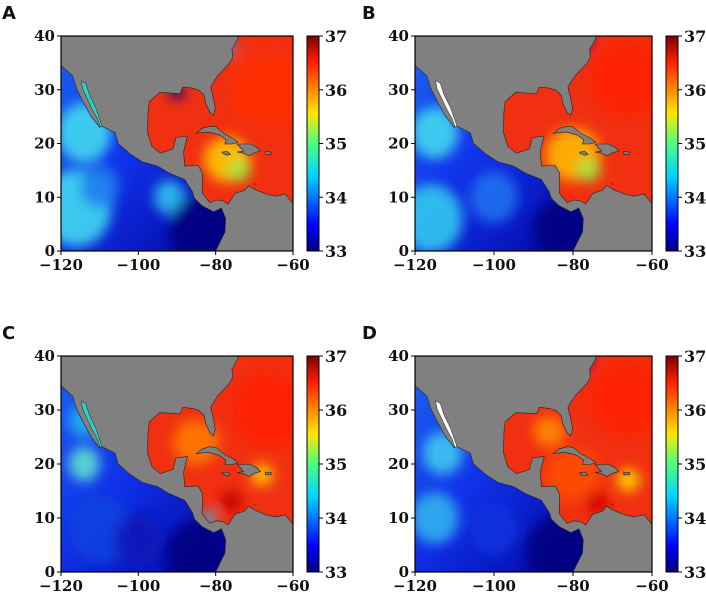  Describe the element at coordinates (8, 333) in the screenshot. I see `panel-label: C` at that location.